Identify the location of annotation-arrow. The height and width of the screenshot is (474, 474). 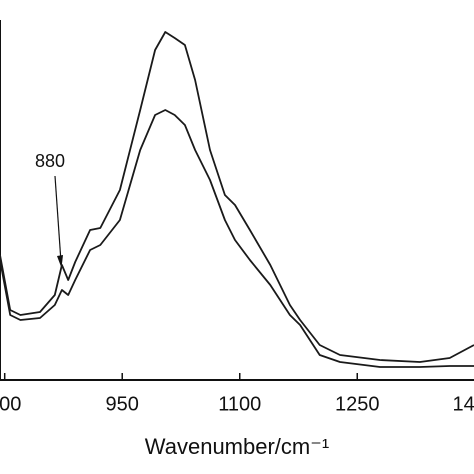
(58, 219).